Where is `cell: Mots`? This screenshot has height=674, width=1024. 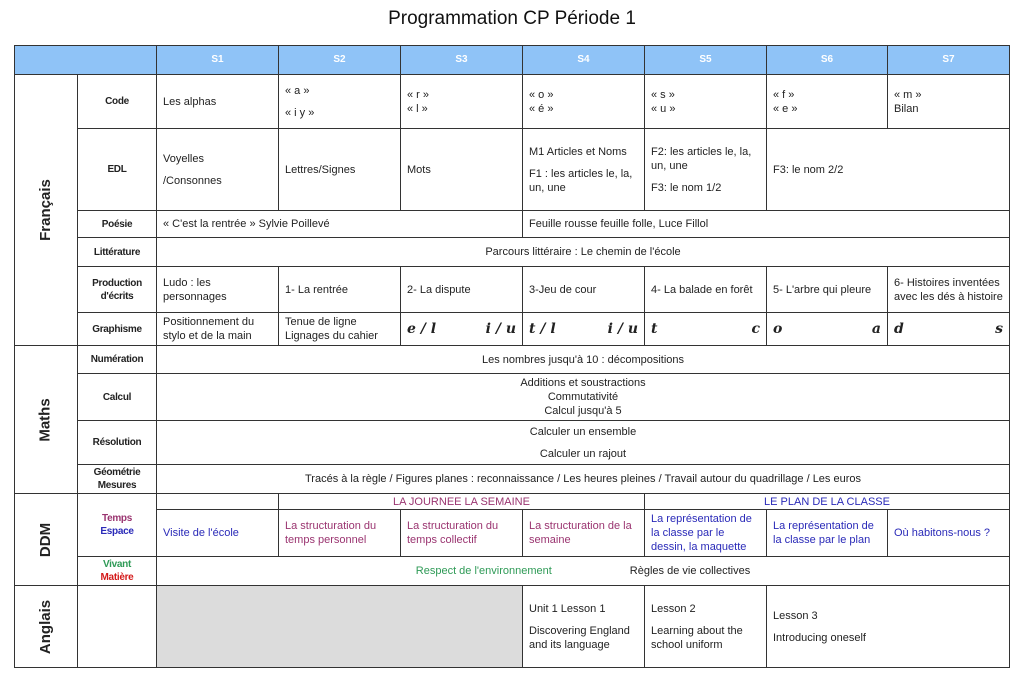 cell: Mots is located at coordinates (461, 169).